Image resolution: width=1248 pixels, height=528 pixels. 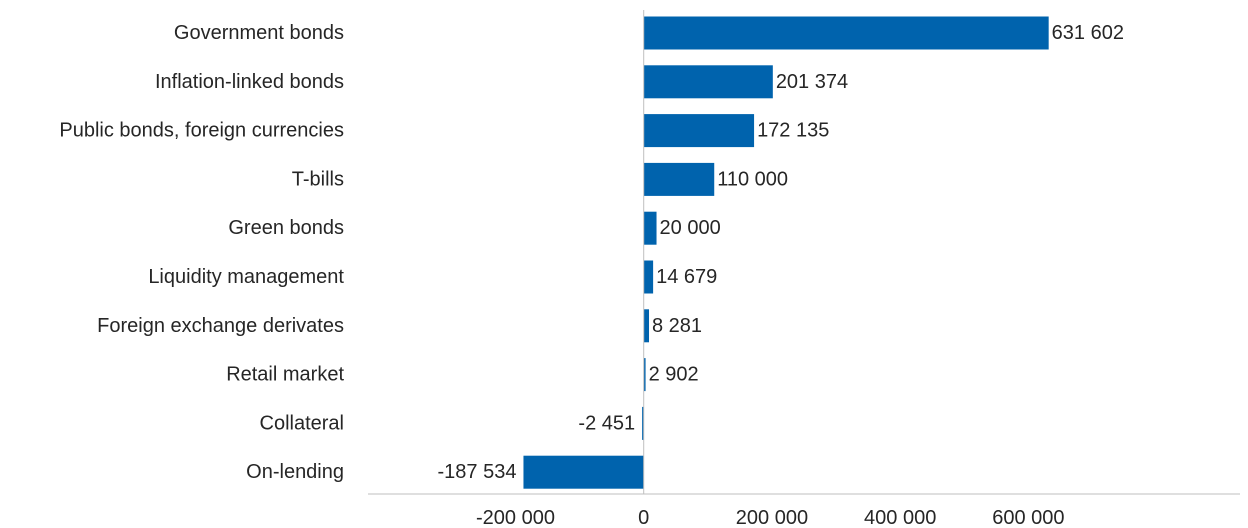 What do you see at coordinates (1028, 517) in the screenshot?
I see `x-tick-label: 600 000` at bounding box center [1028, 517].